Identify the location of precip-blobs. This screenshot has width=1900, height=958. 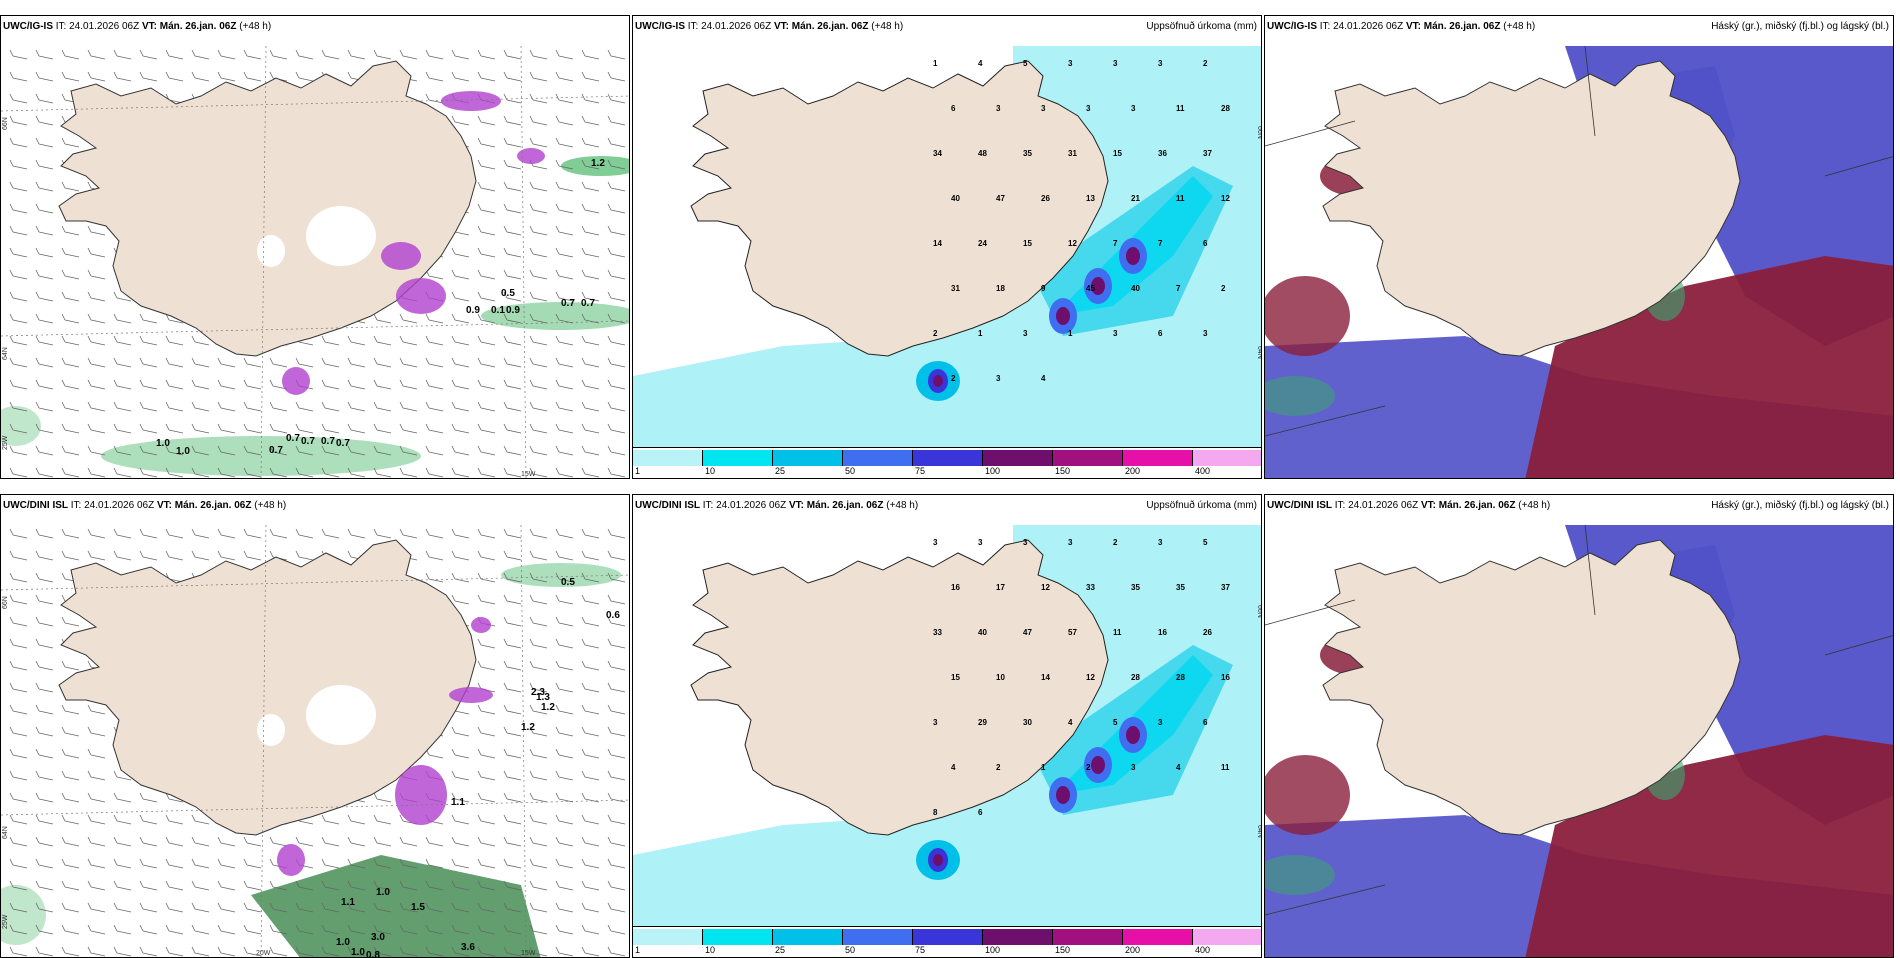
(385, 746).